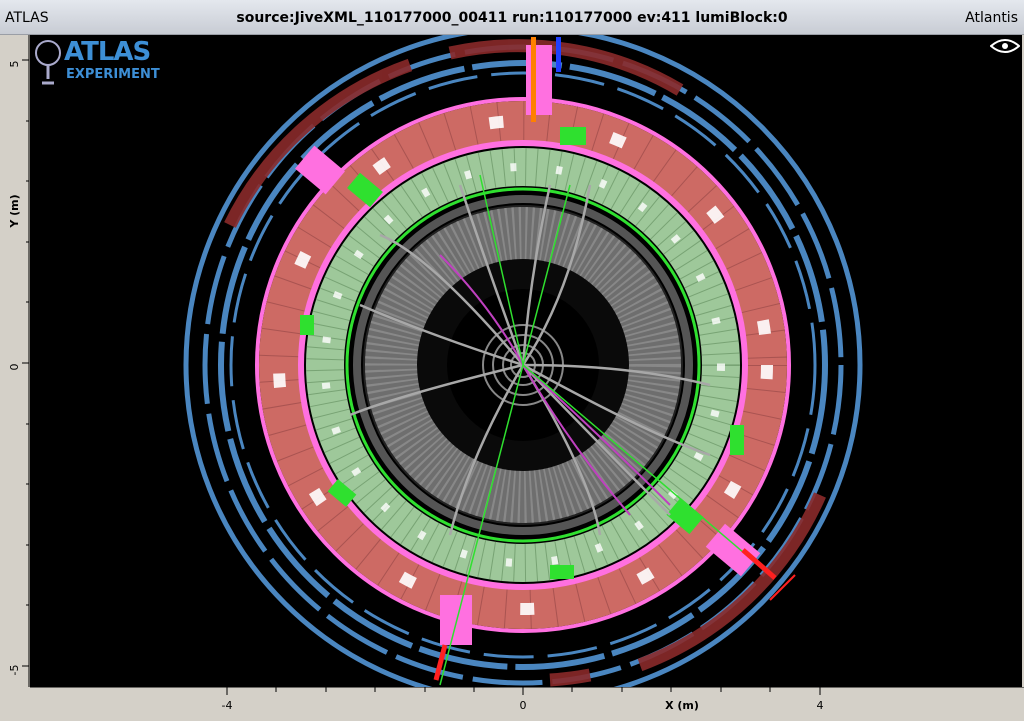 The height and width of the screenshot is (721, 1024). What do you see at coordinates (227, 705) in the screenshot?
I see `x-tick-minus4: -4` at bounding box center [227, 705].